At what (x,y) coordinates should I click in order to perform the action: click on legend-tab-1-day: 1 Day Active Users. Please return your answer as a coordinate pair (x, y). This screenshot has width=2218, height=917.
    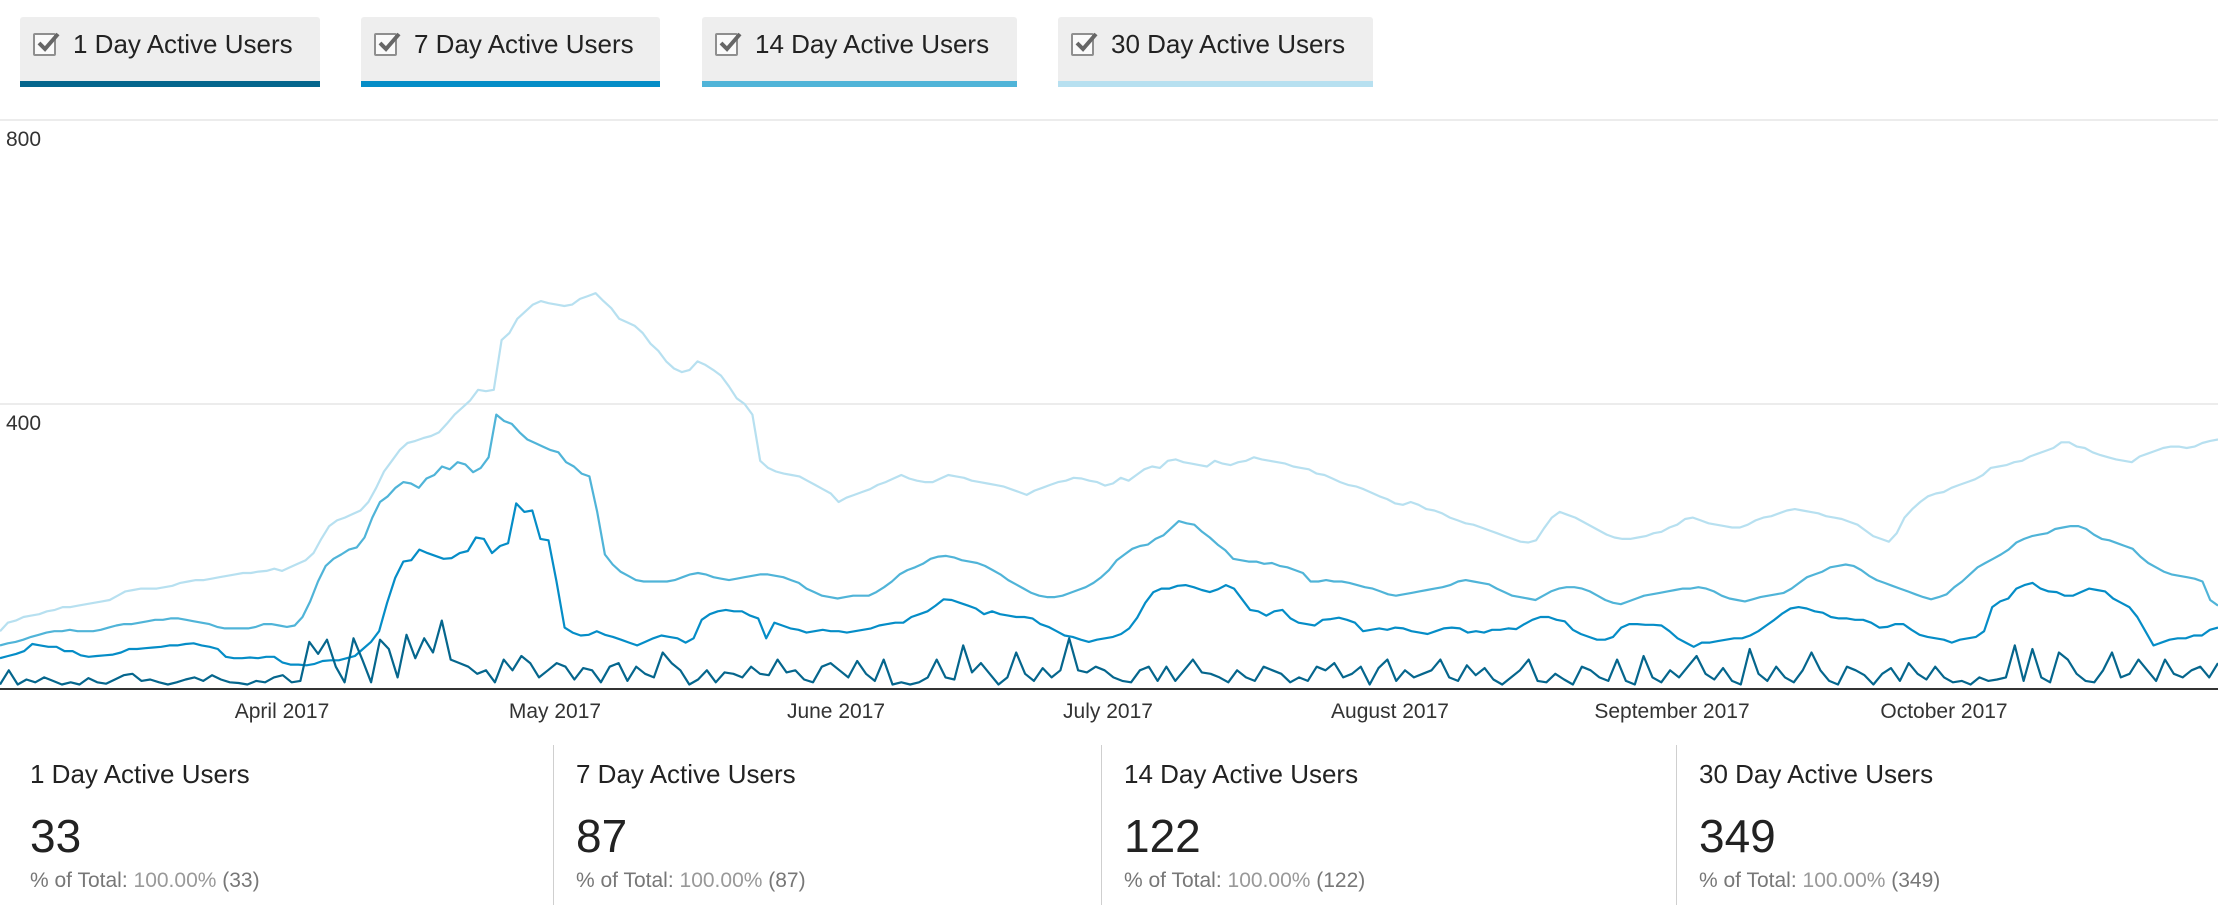
    Looking at the image, I should click on (170, 52).